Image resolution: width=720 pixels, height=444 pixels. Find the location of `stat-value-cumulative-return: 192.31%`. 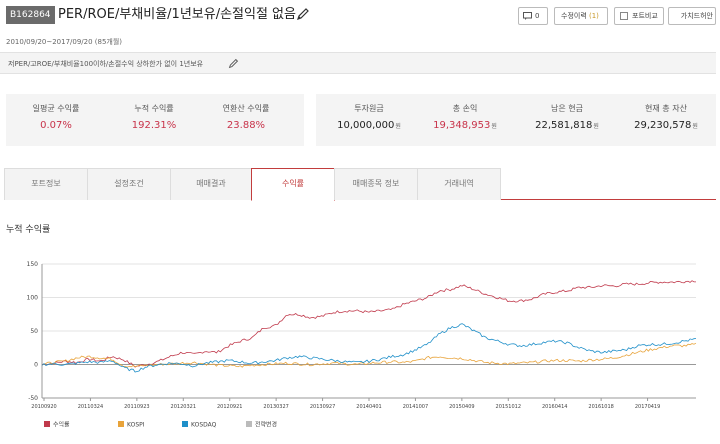

stat-value-cumulative-return: 192.31% is located at coordinates (154, 125).